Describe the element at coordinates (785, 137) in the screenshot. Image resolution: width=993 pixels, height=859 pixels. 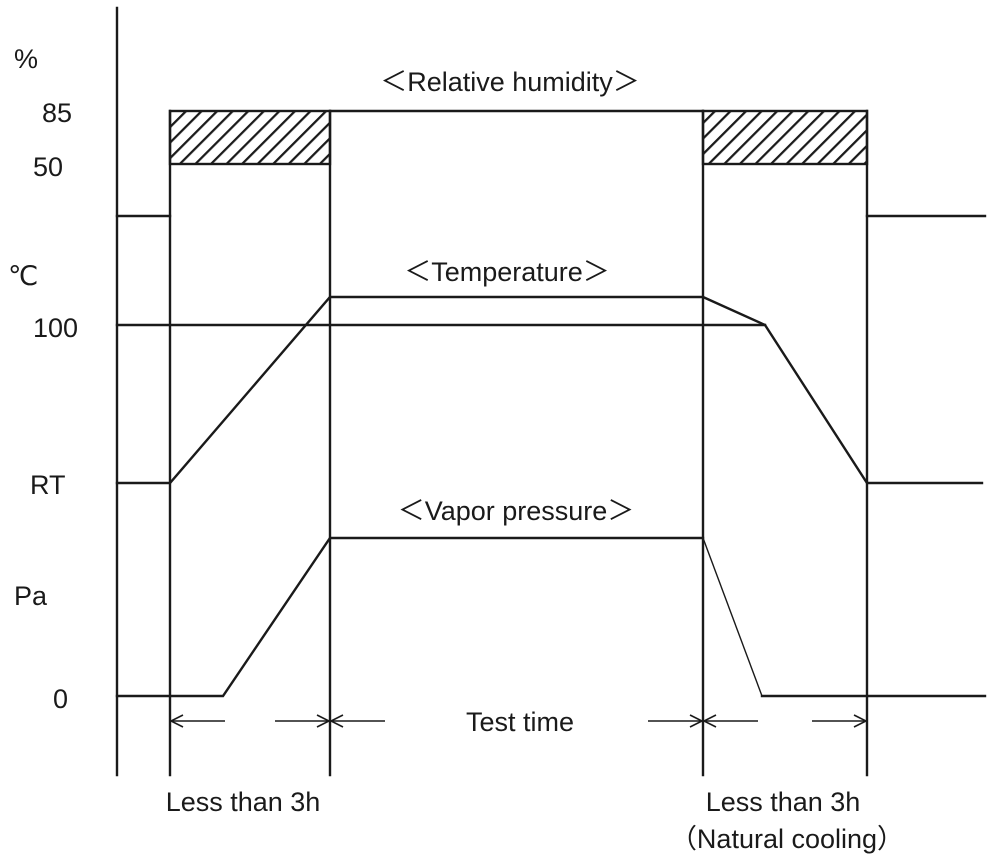
I see `humidity-hatch-ramp-down` at that location.